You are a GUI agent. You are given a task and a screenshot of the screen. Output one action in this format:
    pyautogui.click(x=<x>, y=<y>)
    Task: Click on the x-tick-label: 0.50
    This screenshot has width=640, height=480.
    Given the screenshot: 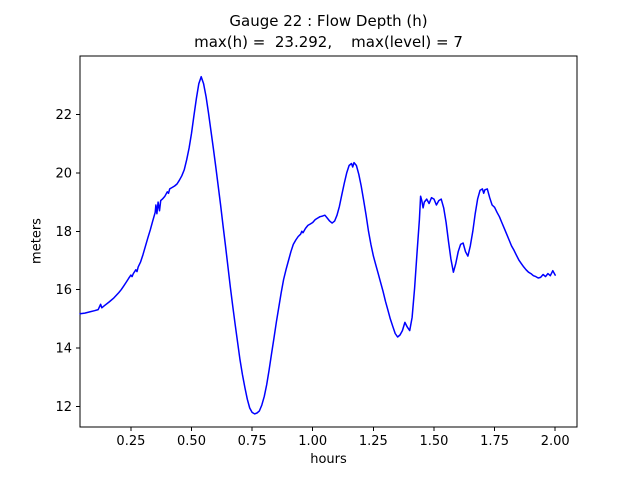 What is the action you would take?
    pyautogui.click(x=191, y=441)
    